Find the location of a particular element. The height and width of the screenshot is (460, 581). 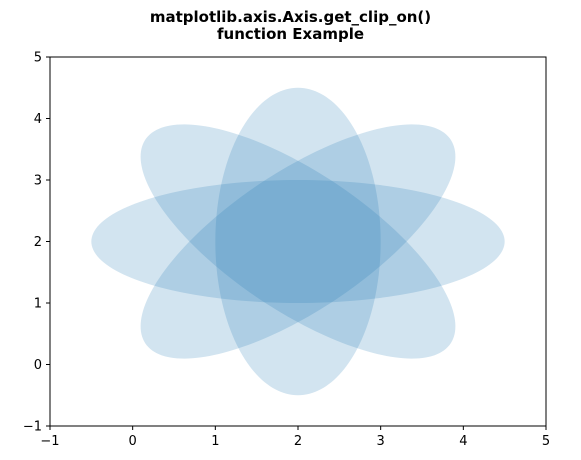

chart-title-line-1: matplotlib.axis.Axis.get_clip_on() is located at coordinates (290, 17).